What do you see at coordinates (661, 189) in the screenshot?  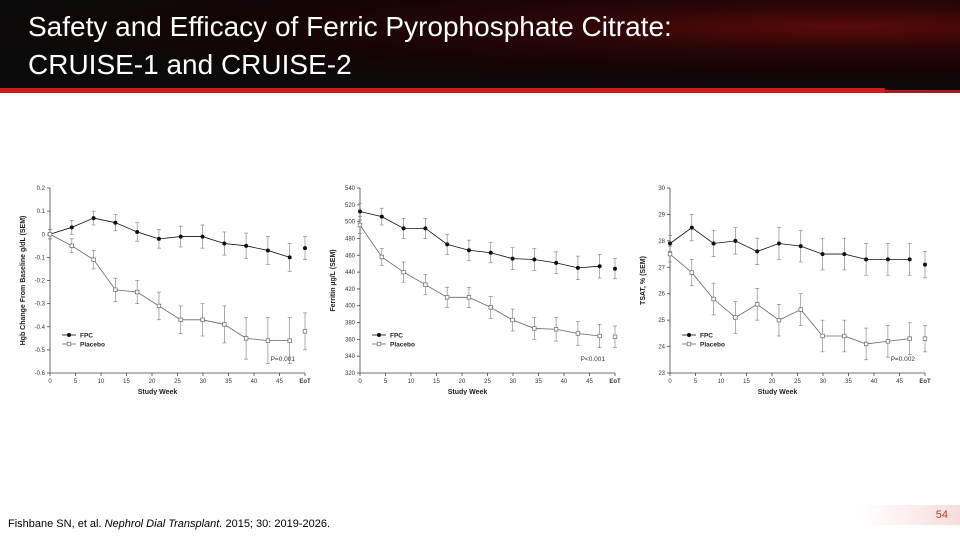 I see `y-tick-label: 30` at bounding box center [661, 189].